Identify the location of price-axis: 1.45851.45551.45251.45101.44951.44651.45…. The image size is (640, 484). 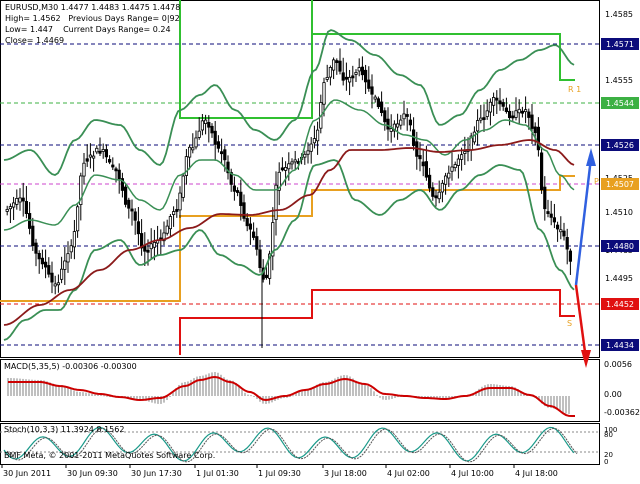
(620, 180).